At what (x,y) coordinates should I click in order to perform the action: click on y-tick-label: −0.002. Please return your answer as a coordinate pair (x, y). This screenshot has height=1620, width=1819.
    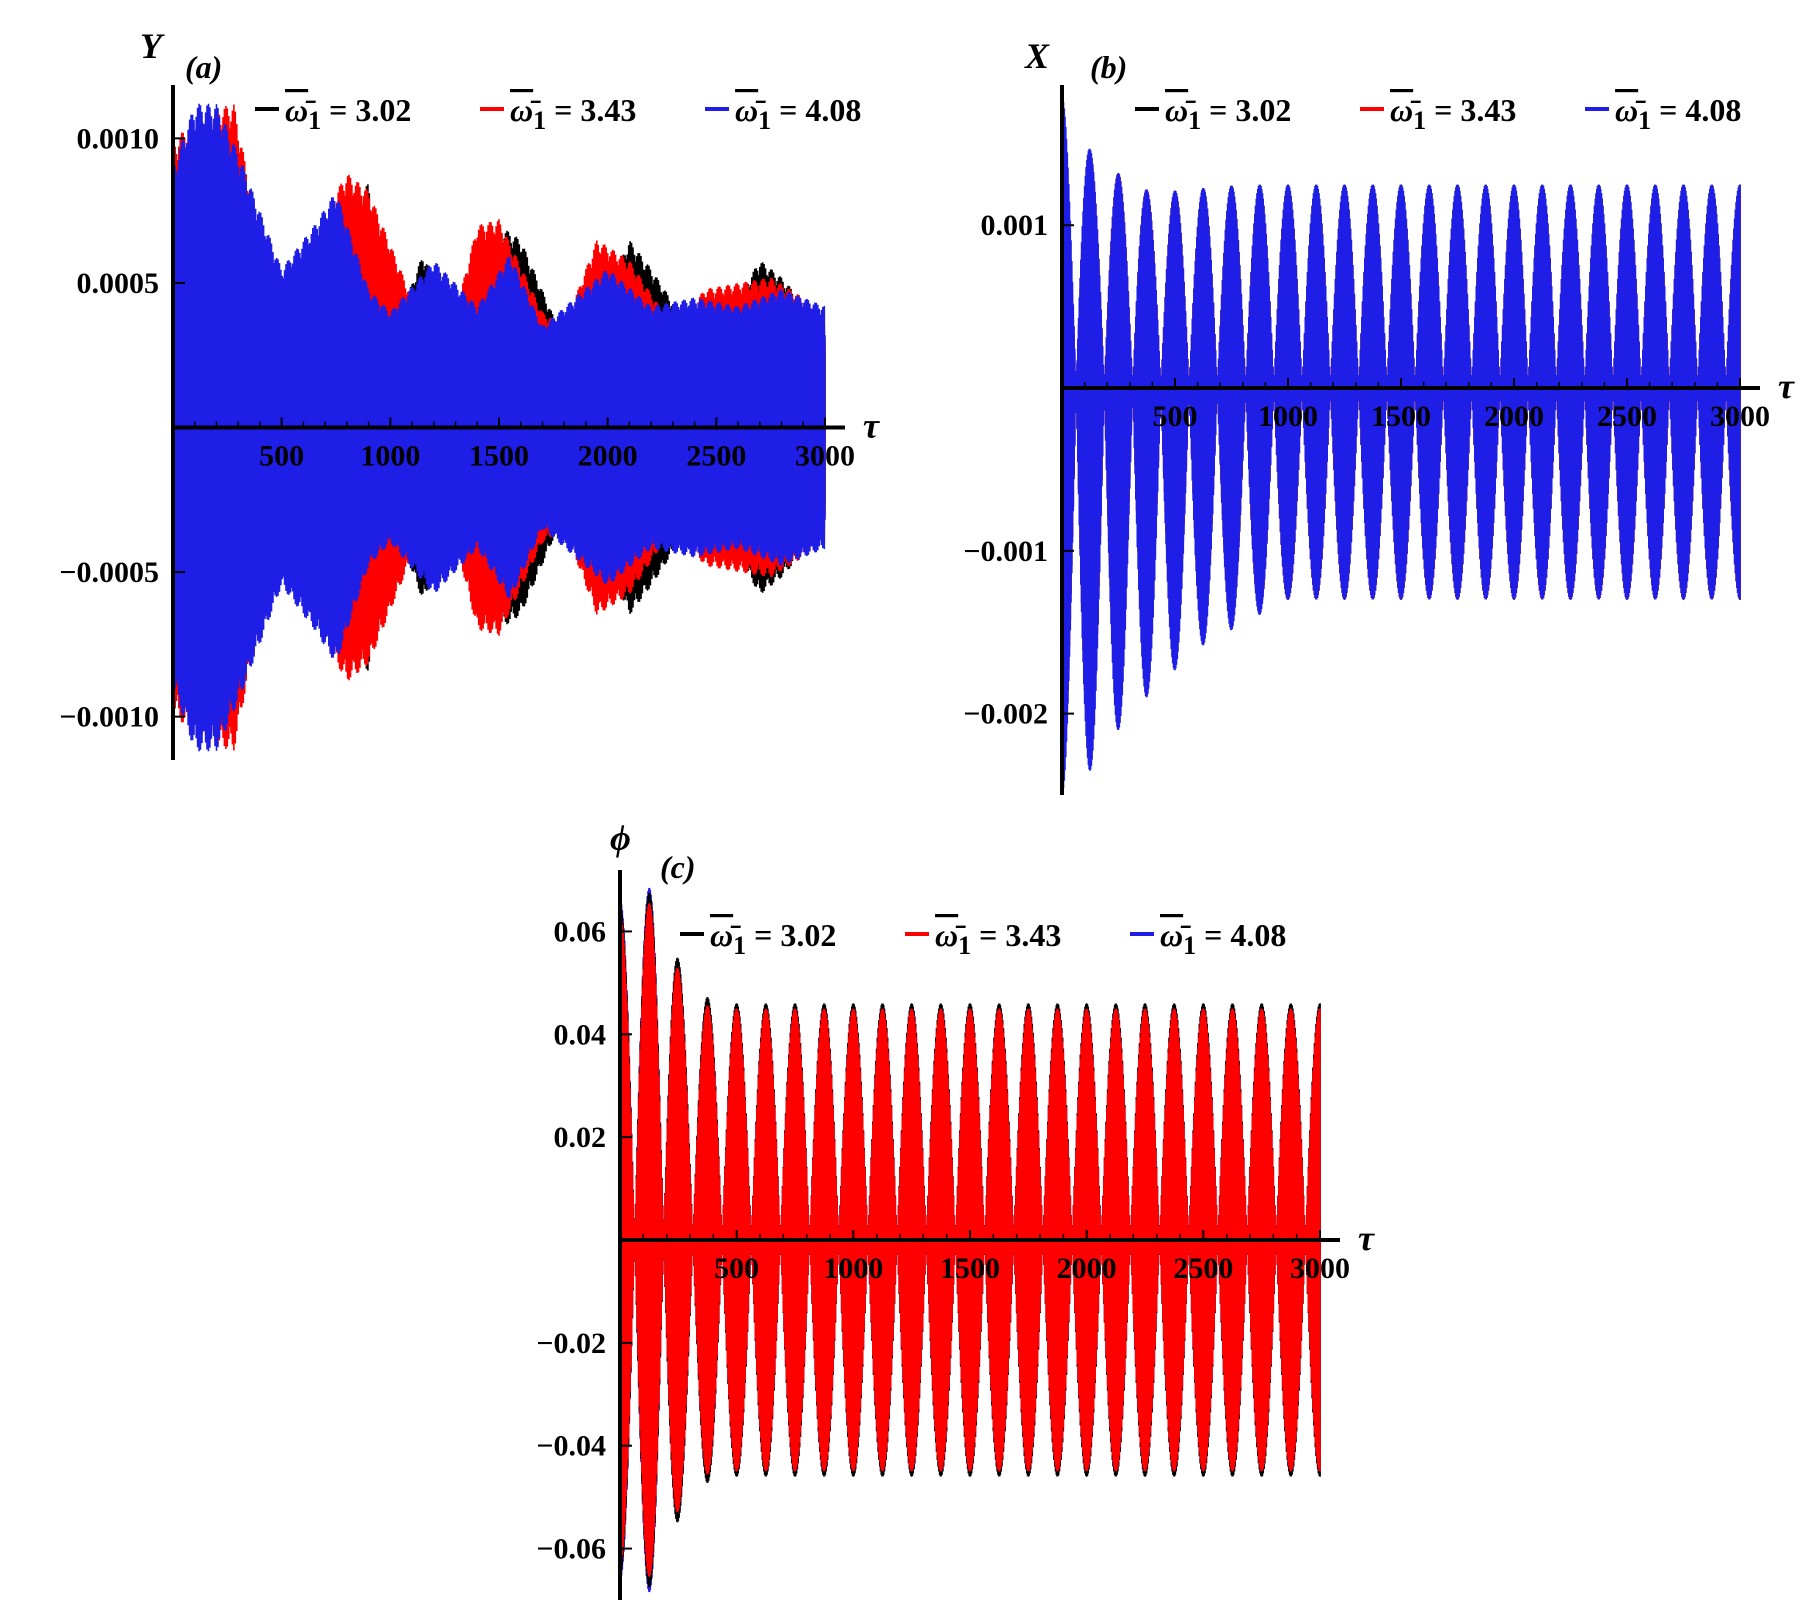
    Looking at the image, I should click on (1005, 714).